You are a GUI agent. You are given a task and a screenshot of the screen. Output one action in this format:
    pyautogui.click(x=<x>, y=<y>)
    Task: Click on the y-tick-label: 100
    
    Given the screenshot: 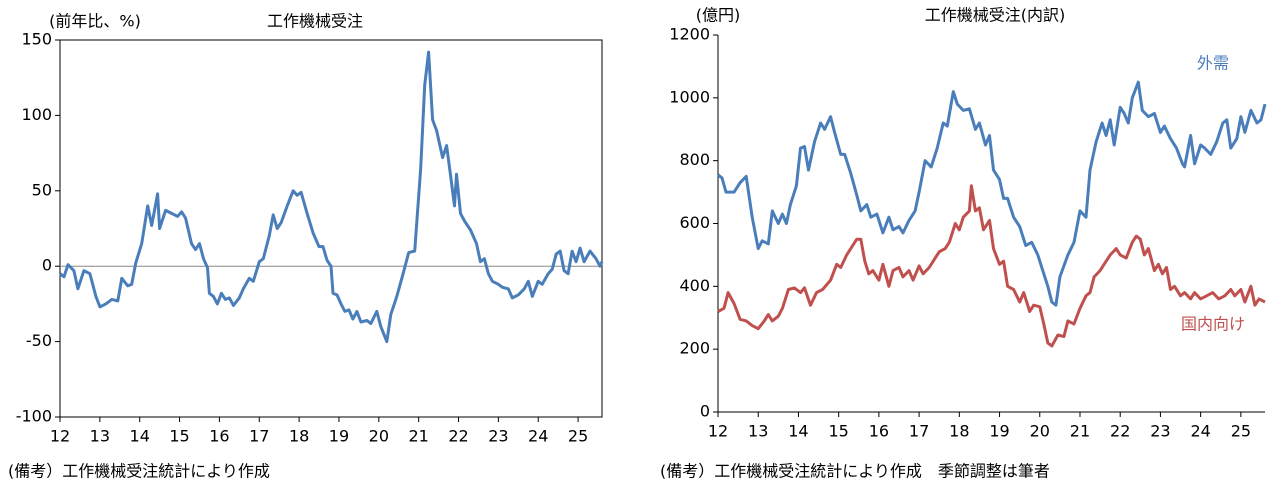 What is the action you would take?
    pyautogui.click(x=36, y=114)
    